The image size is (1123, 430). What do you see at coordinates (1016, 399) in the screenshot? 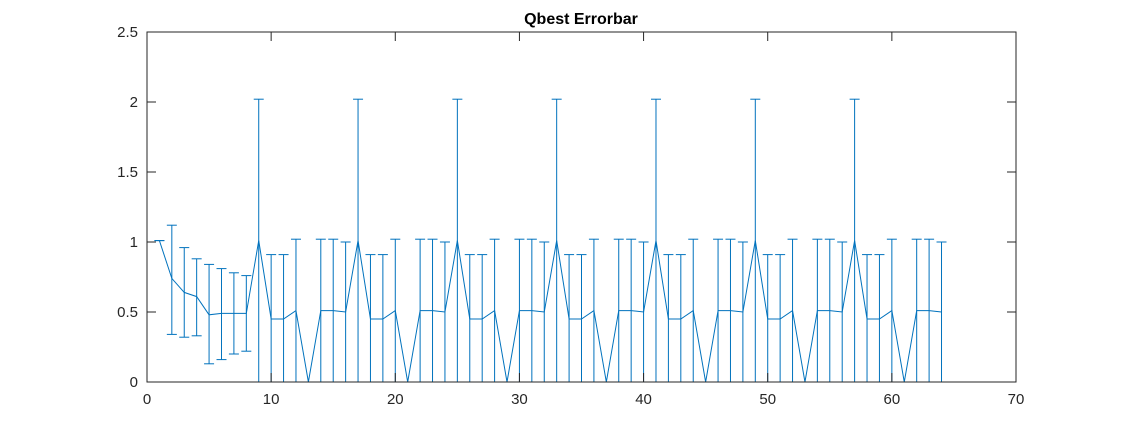
I see `x-tick-label: 70` at bounding box center [1016, 399].